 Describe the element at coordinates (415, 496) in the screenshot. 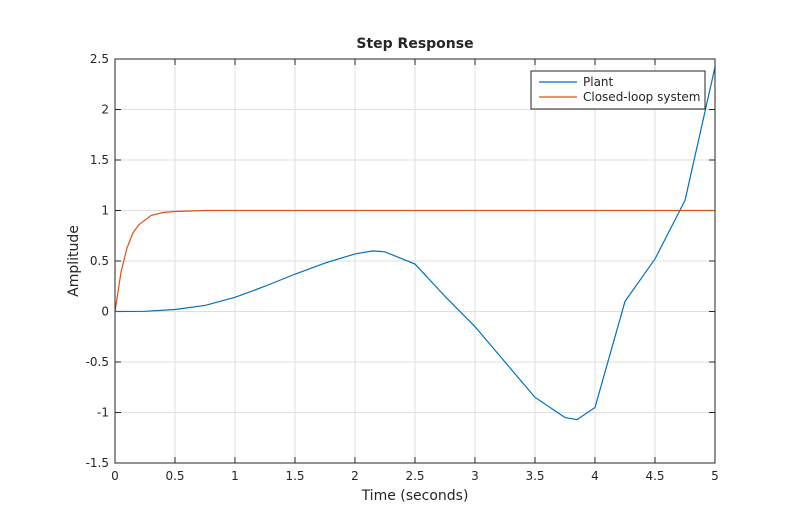

I see `x-axis-label: Time (seconds)` at that location.